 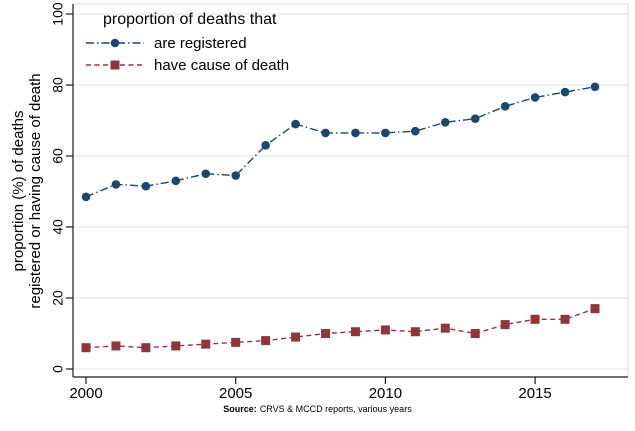 I want to click on data-point-registered-2017, so click(x=595, y=87).